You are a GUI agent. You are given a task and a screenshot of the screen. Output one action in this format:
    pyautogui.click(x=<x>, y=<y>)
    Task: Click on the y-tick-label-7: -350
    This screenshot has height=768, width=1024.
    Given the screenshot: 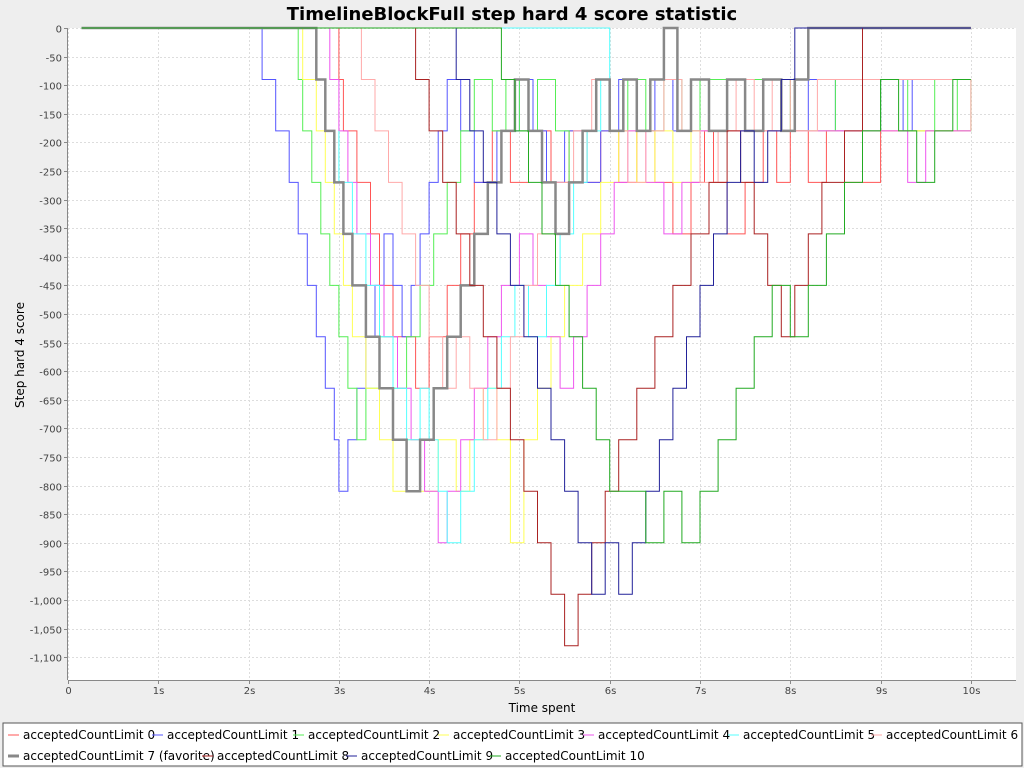 What is the action you would take?
    pyautogui.click(x=50, y=230)
    